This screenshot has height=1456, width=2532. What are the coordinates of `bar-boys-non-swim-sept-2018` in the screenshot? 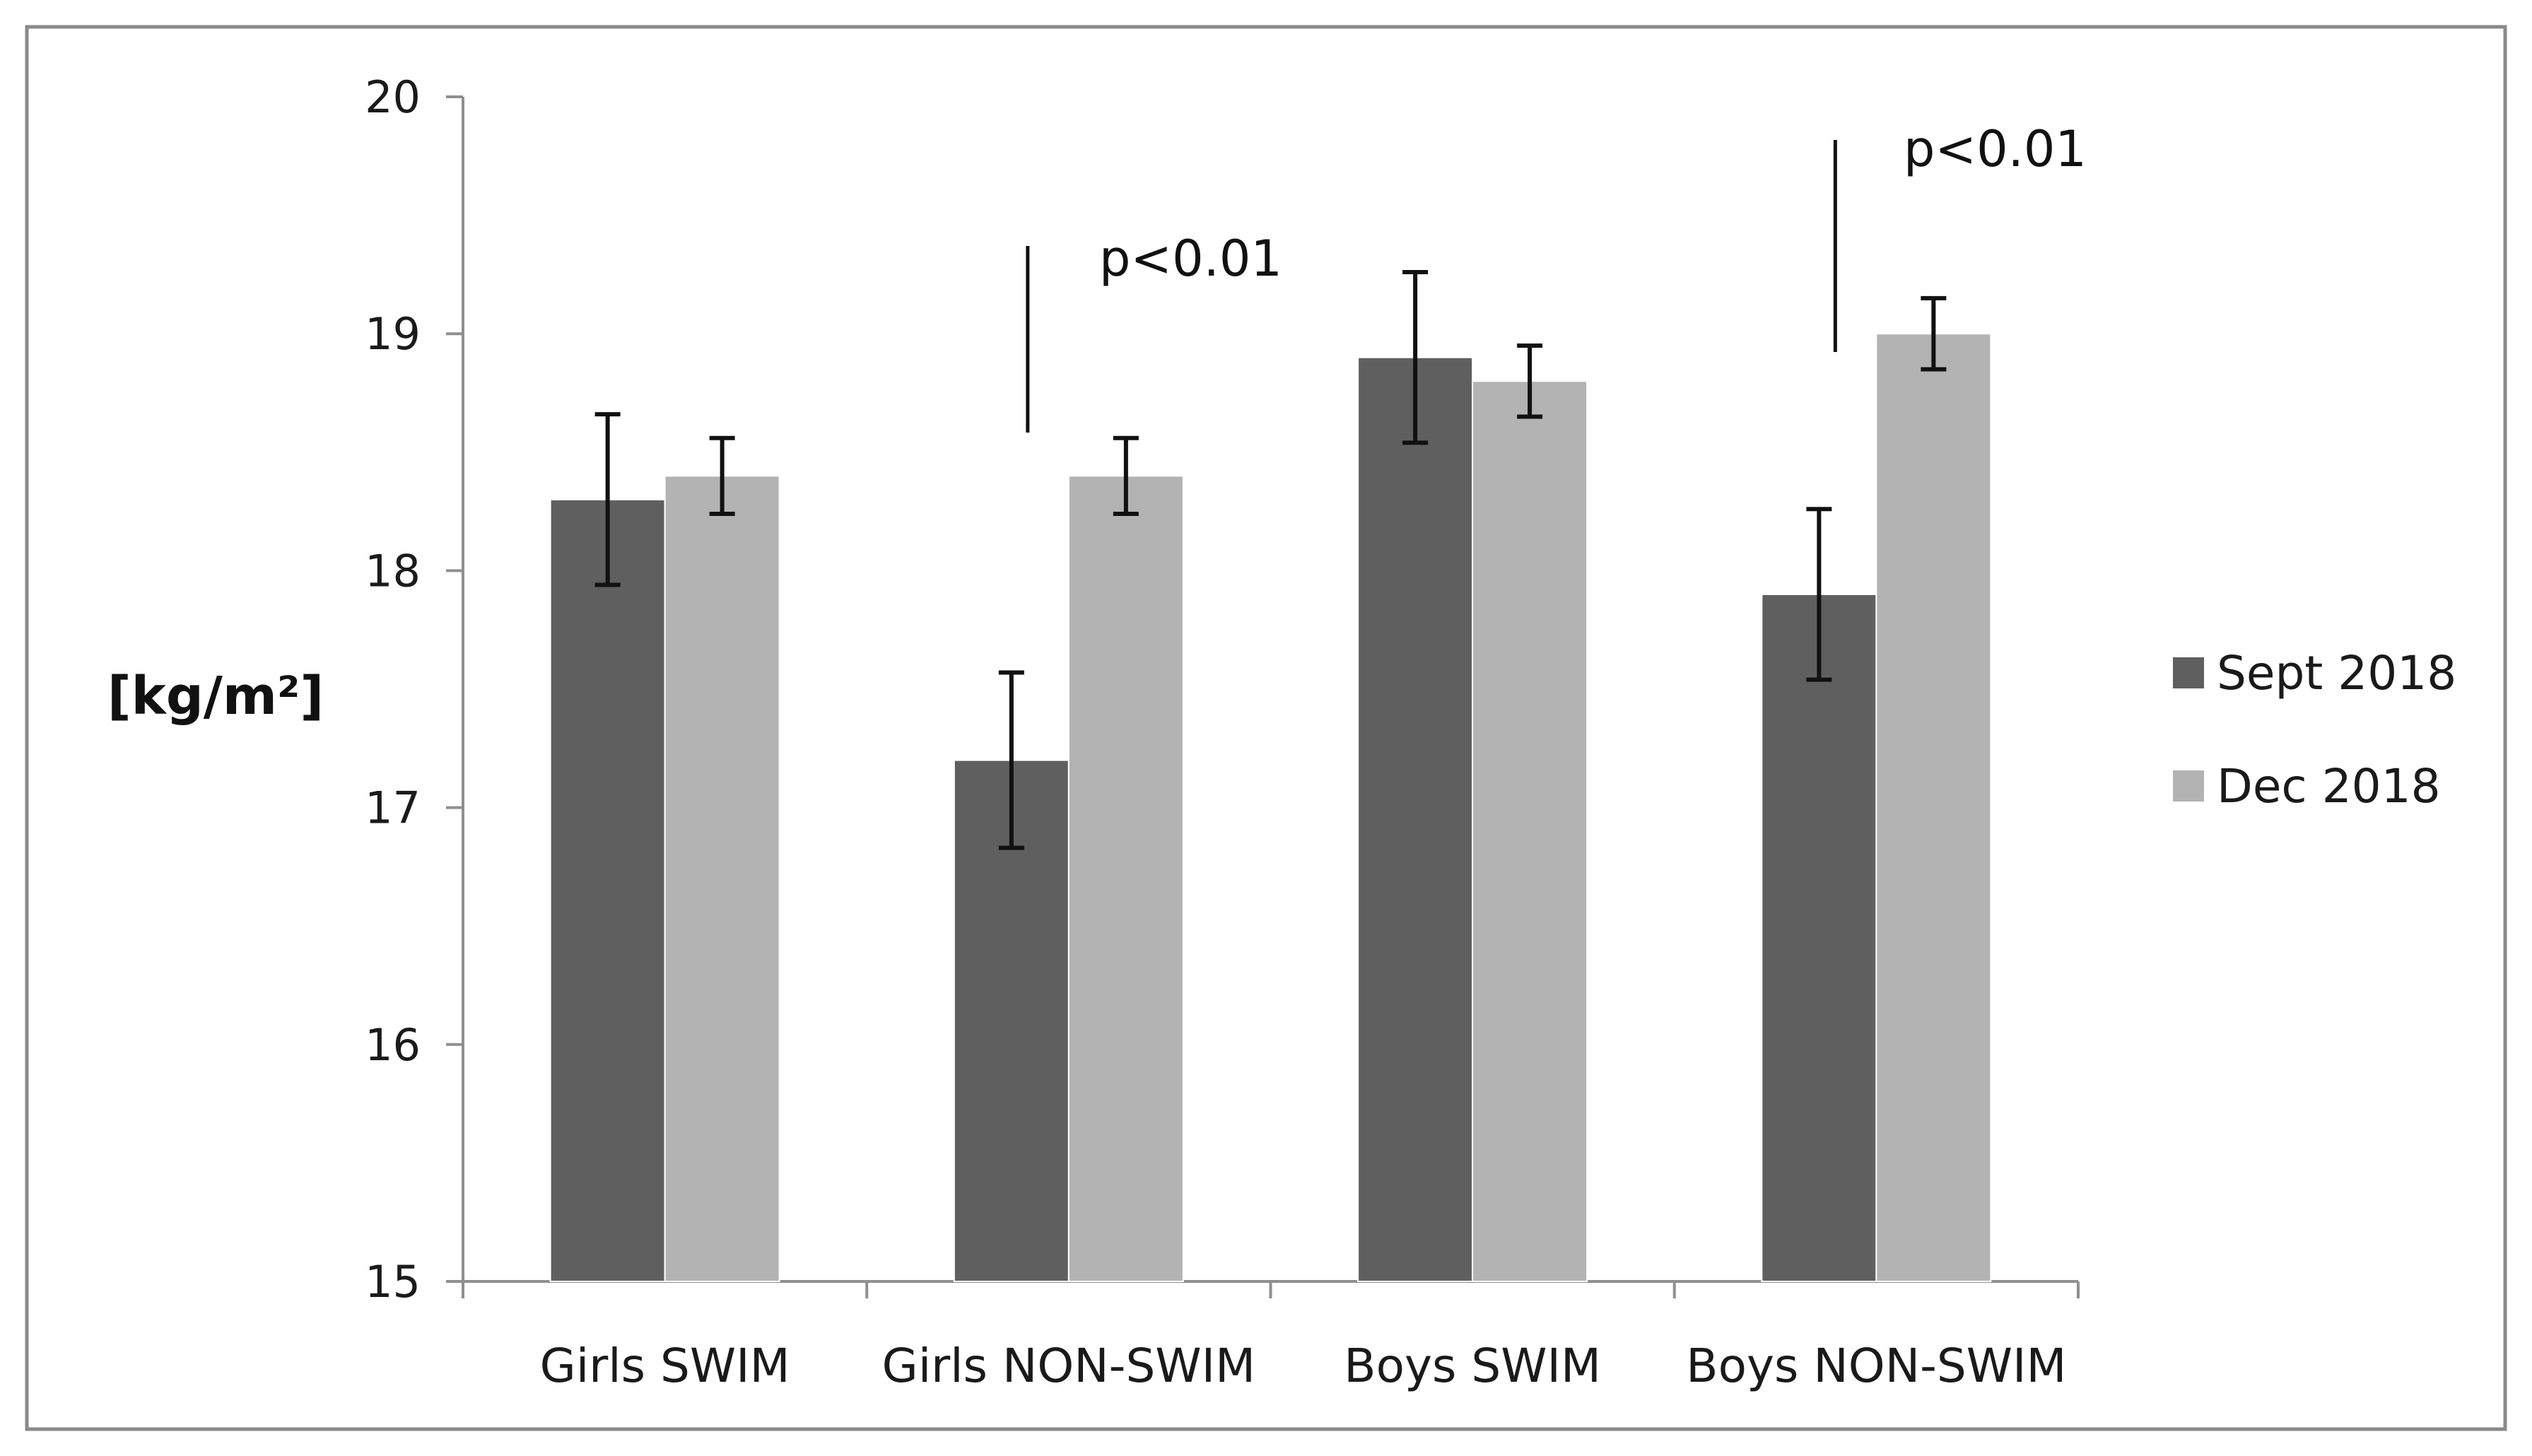 It's located at (1819, 937).